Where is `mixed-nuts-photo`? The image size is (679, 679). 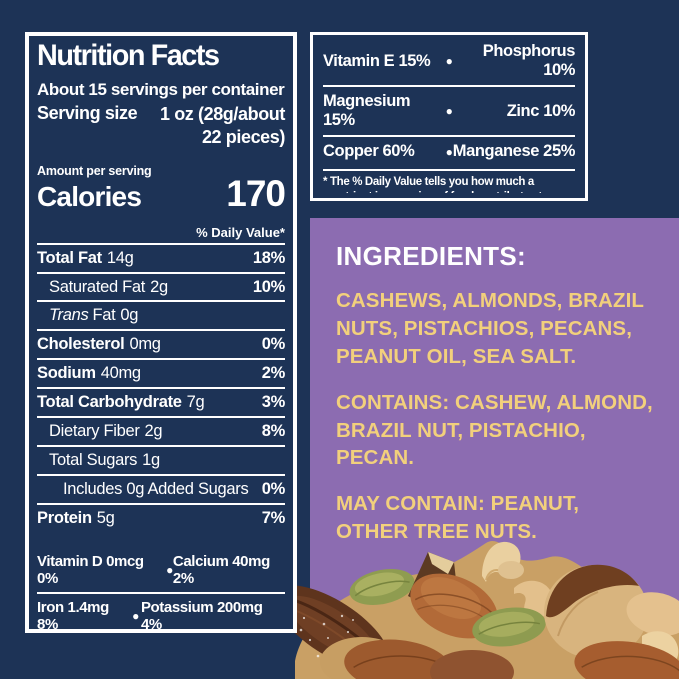
mixed-nuts-photo is located at coordinates (487, 610).